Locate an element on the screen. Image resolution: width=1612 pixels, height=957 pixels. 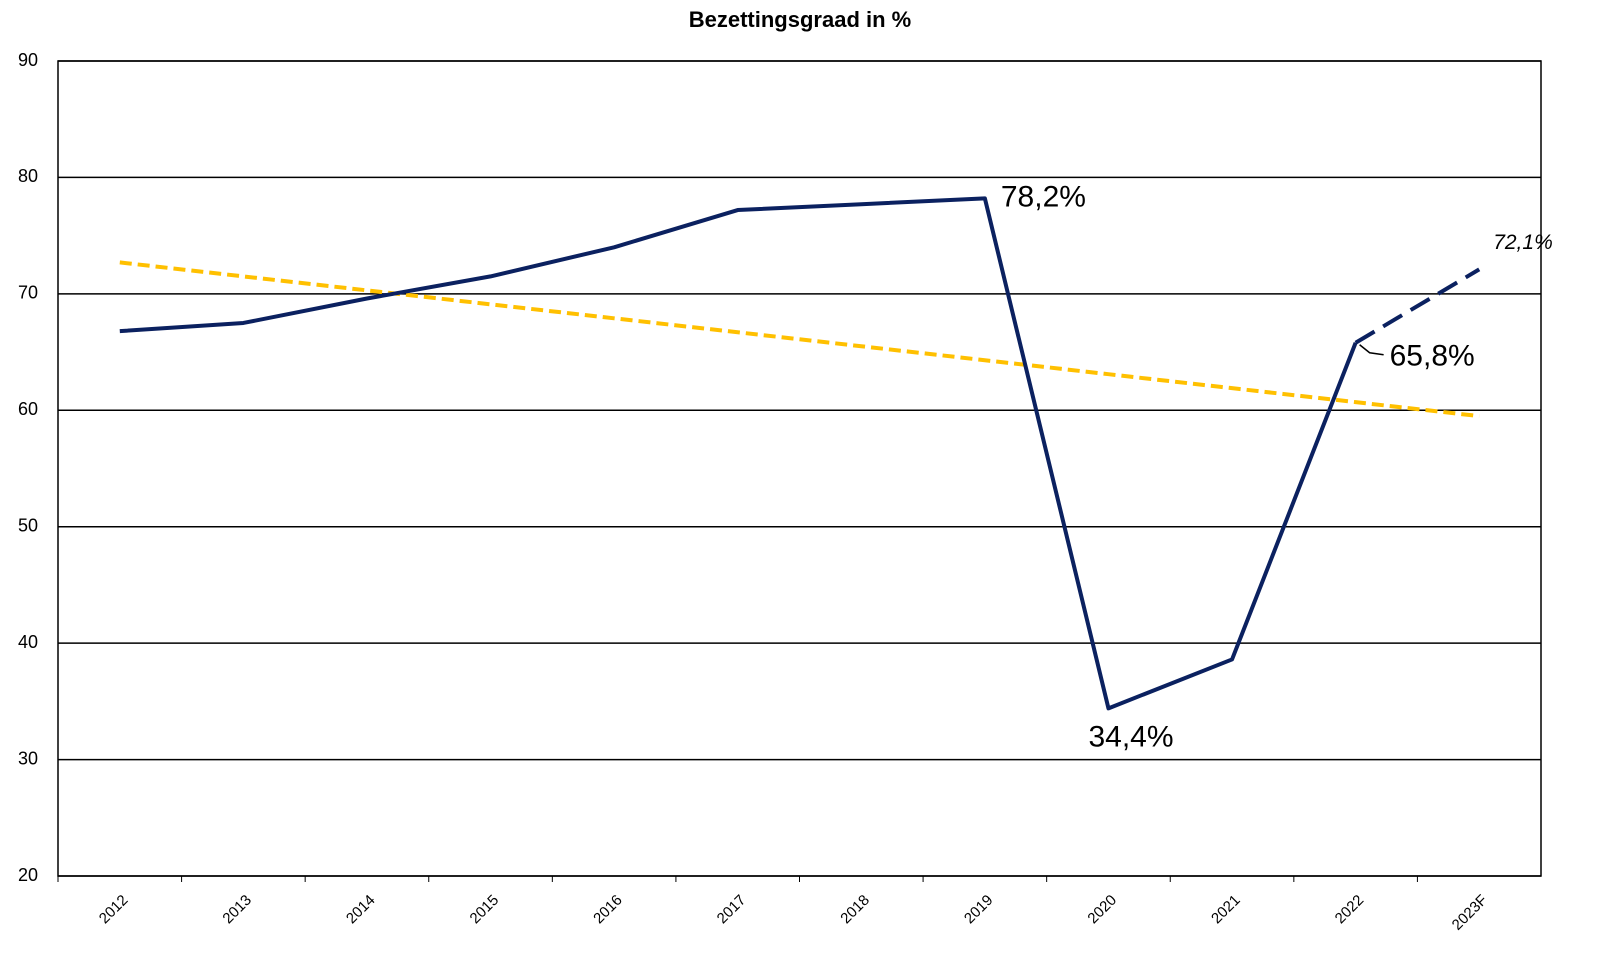
x-tick-label: 2018 is located at coordinates (855, 910).